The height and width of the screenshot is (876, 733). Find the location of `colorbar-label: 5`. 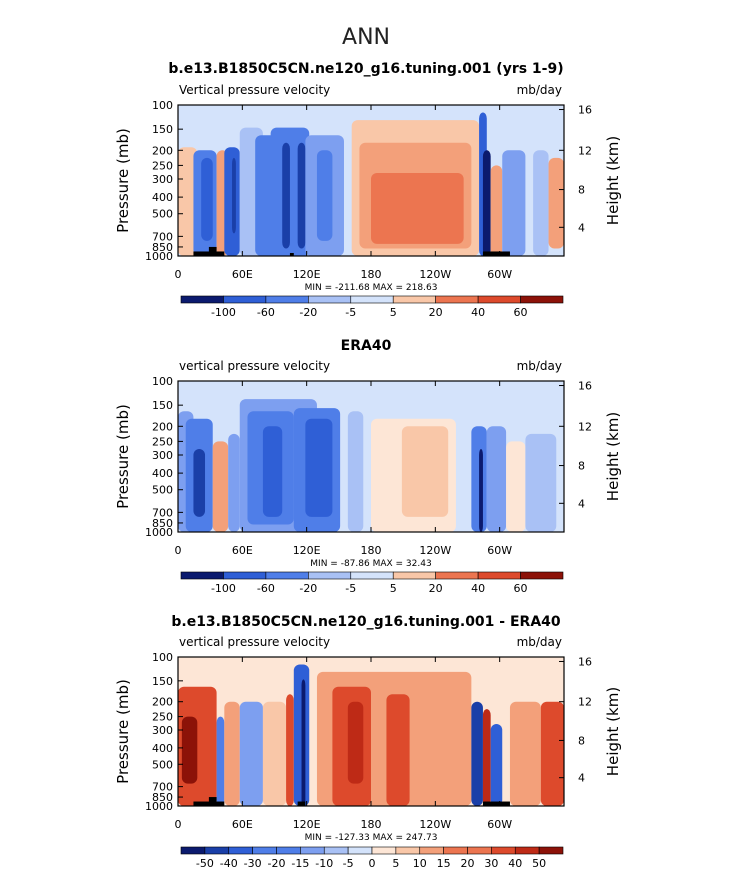

colorbar-label: 5 is located at coordinates (393, 312).